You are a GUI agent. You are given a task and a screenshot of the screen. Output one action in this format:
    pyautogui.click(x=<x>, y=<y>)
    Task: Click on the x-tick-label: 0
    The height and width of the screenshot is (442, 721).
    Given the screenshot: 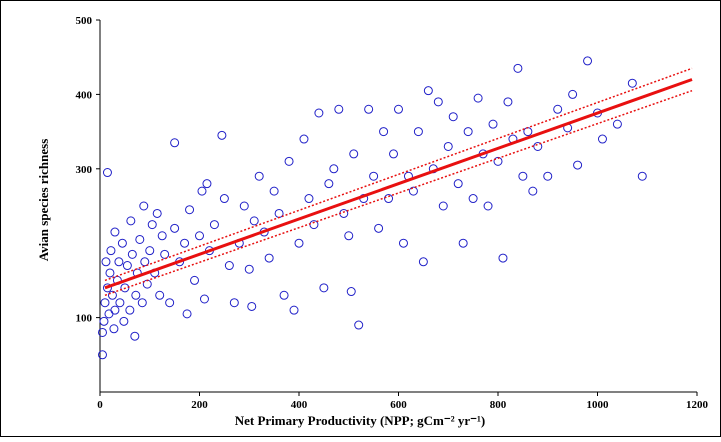 What is the action you would take?
    pyautogui.click(x=100, y=405)
    